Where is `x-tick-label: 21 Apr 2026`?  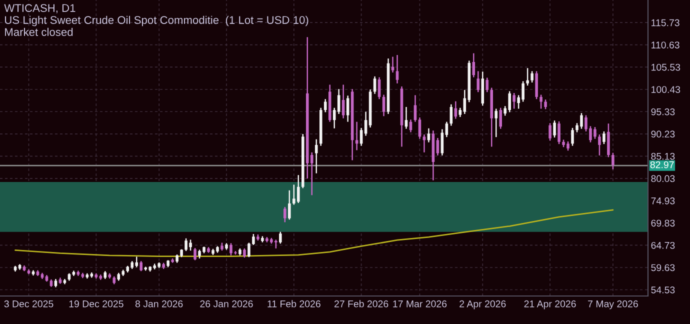
x-tick-label: 21 Apr 2026 is located at coordinates (550, 305).